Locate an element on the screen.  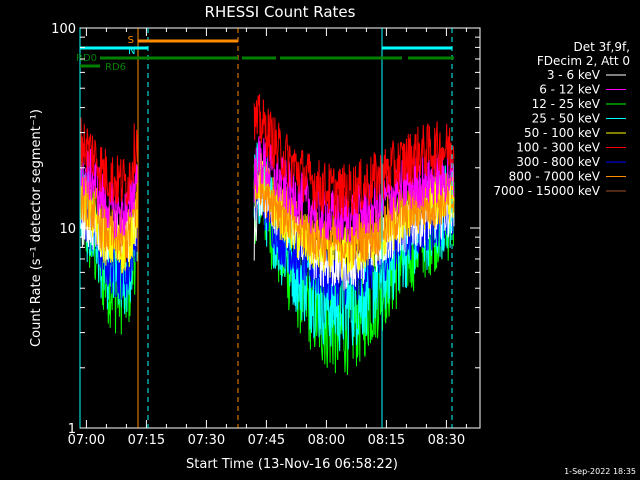
x-tick-label: 08:00 is located at coordinates (326, 440).